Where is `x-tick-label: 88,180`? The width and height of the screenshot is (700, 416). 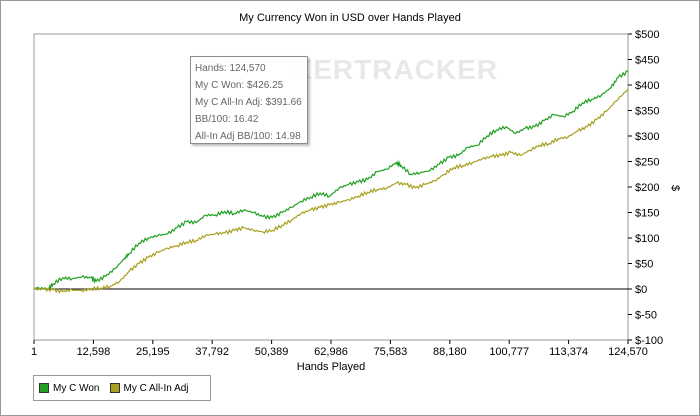
x-tick-label: 88,180 is located at coordinates (450, 352).